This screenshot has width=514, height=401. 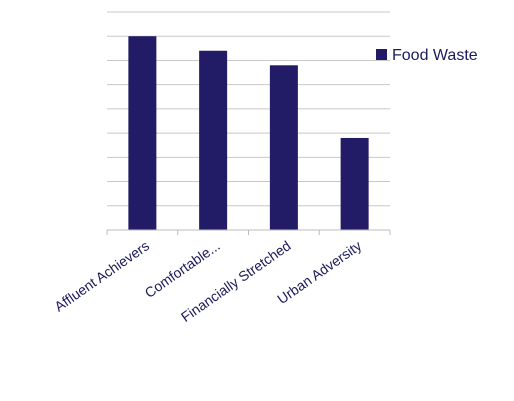 What do you see at coordinates (248, 232) in the screenshot?
I see `x-axis` at bounding box center [248, 232].